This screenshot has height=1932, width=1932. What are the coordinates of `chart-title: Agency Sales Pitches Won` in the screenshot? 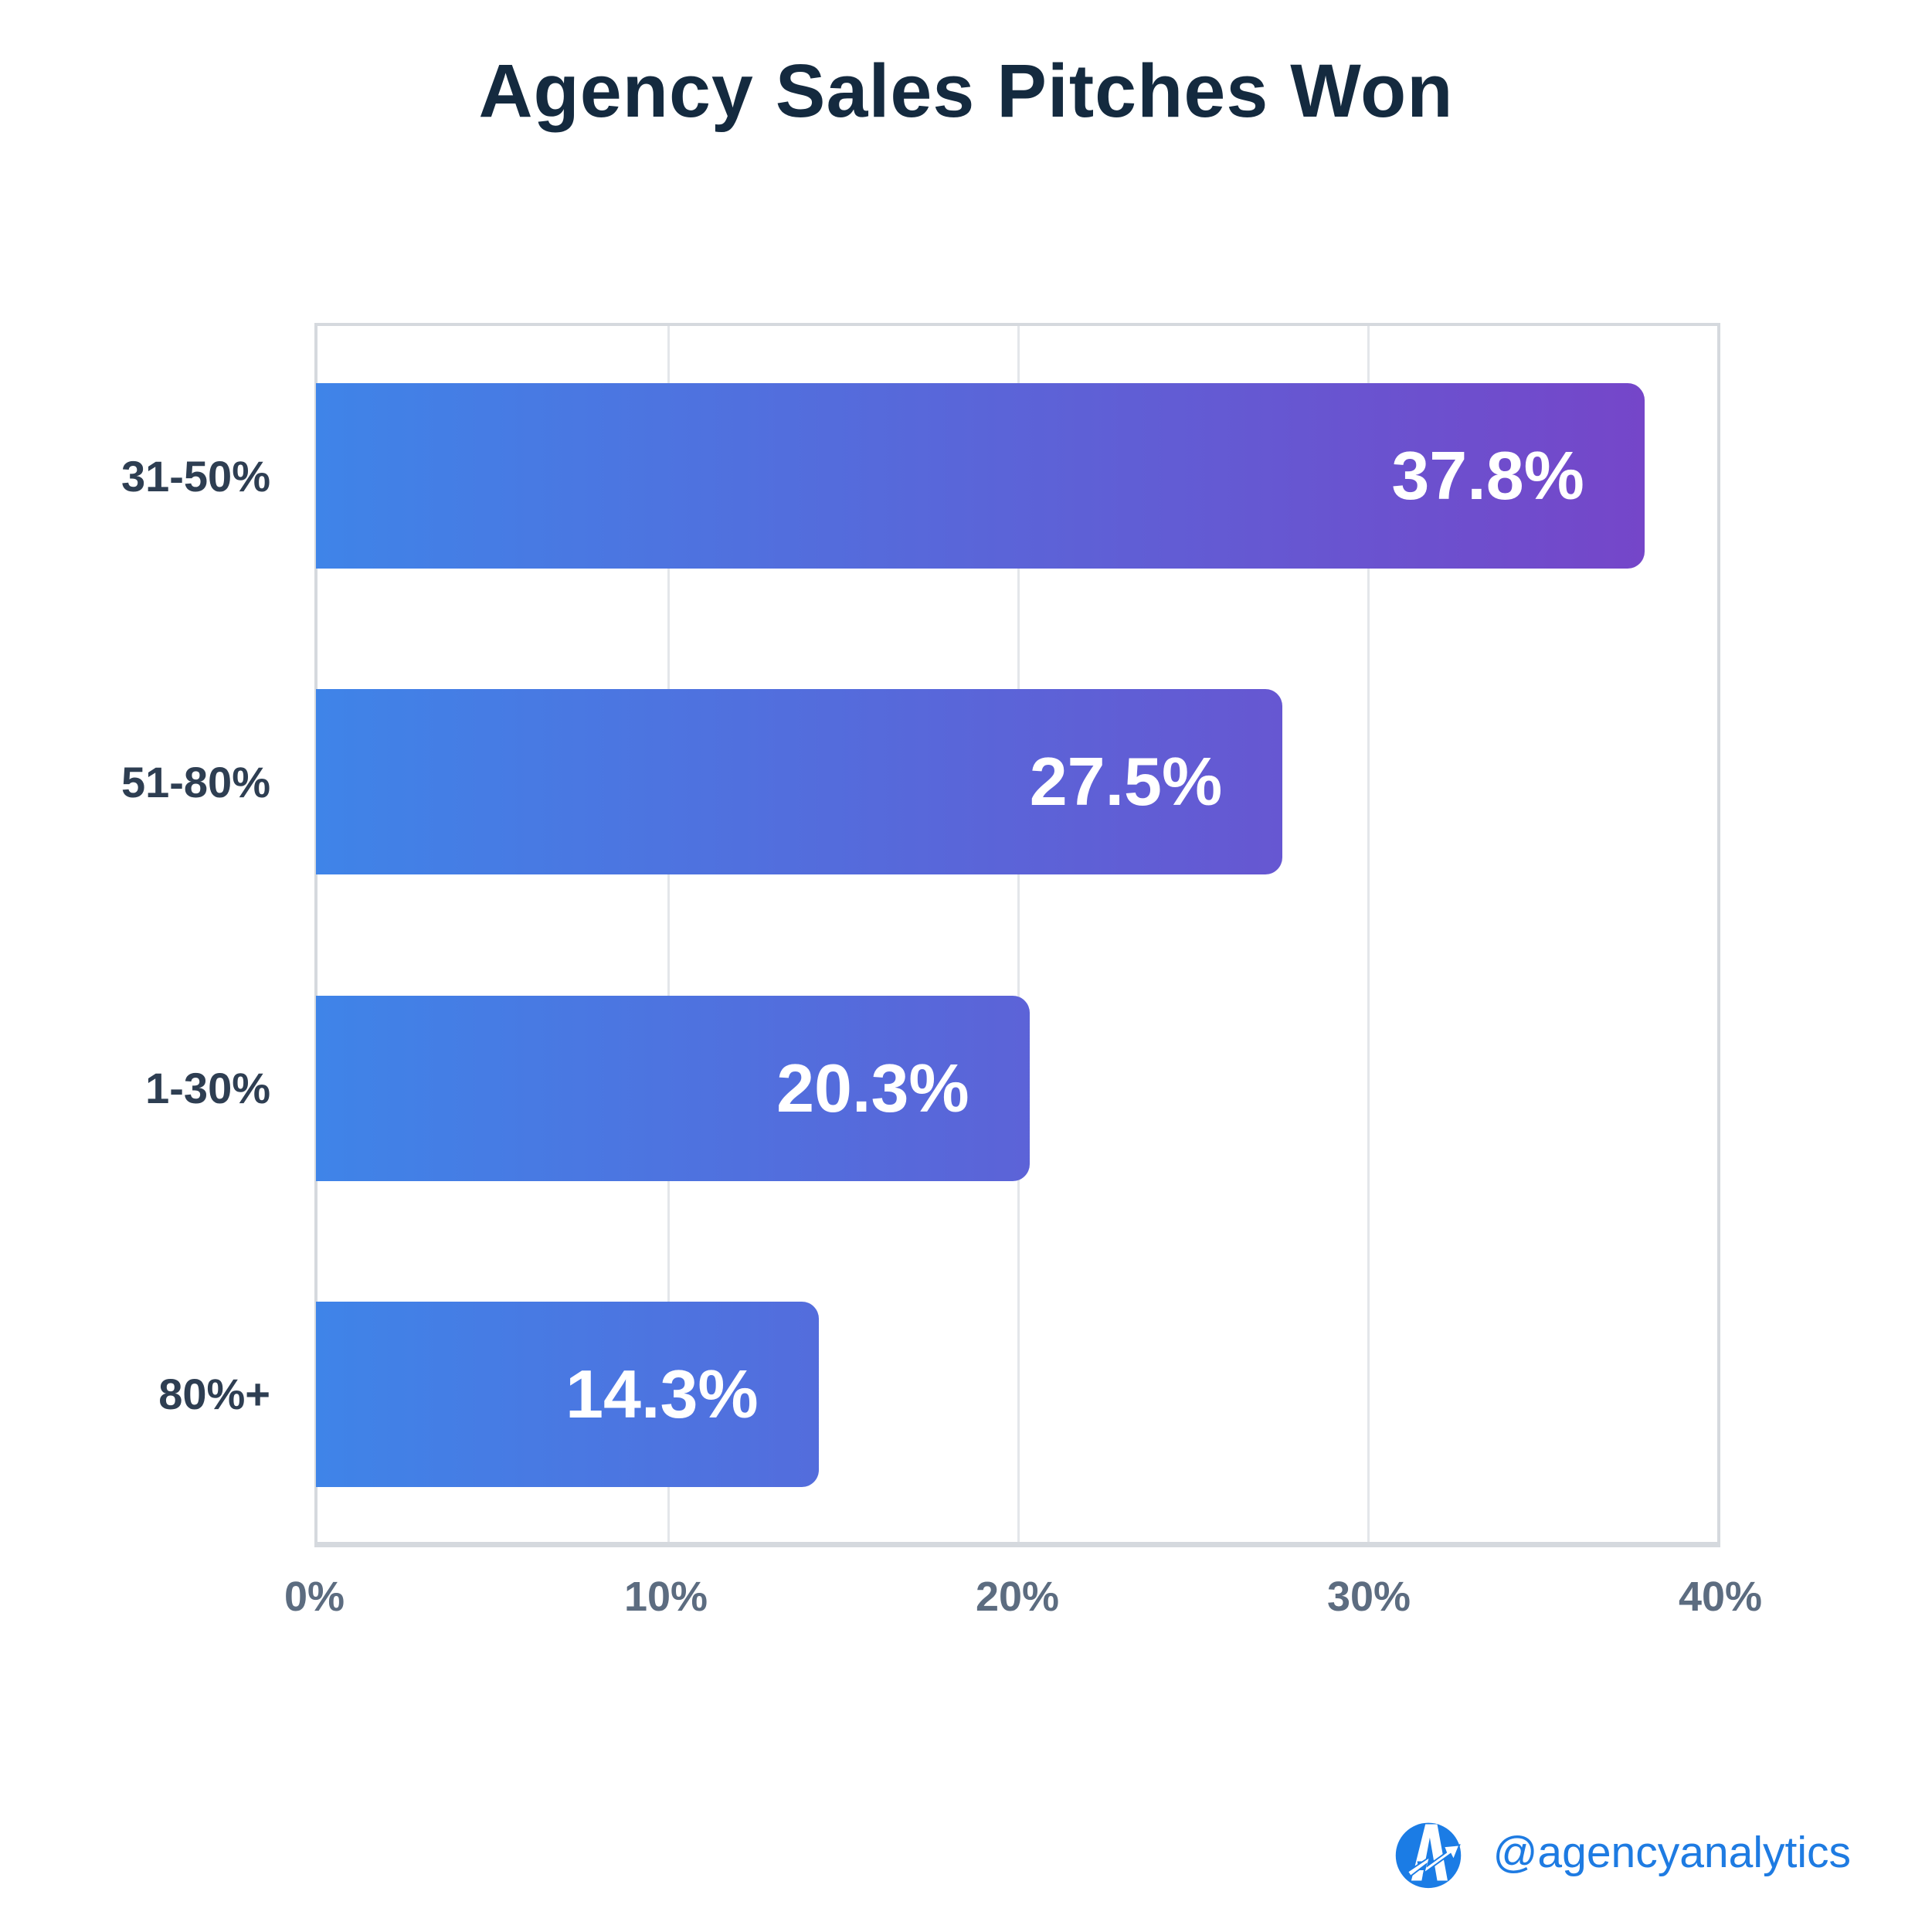 It's located at (966, 91).